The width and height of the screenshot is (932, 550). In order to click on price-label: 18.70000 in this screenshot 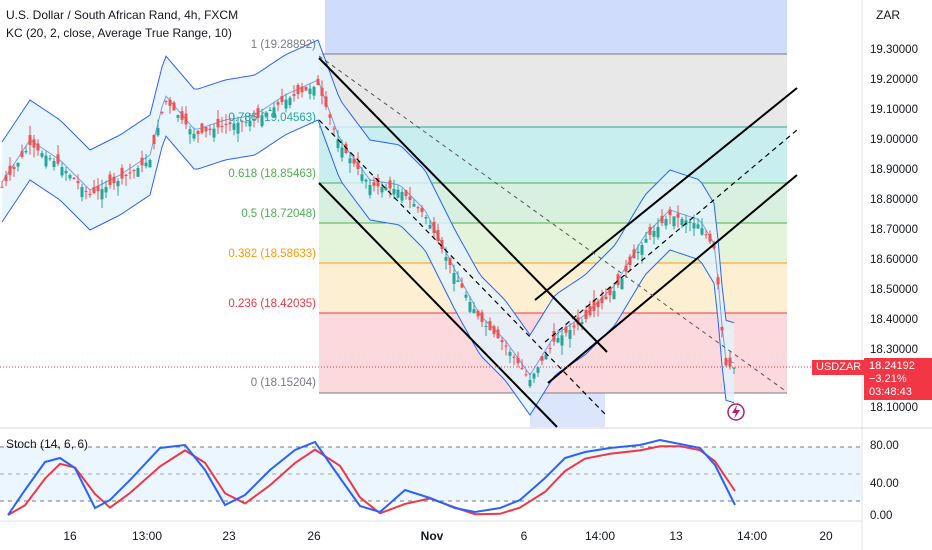, I will do `click(894, 230)`.